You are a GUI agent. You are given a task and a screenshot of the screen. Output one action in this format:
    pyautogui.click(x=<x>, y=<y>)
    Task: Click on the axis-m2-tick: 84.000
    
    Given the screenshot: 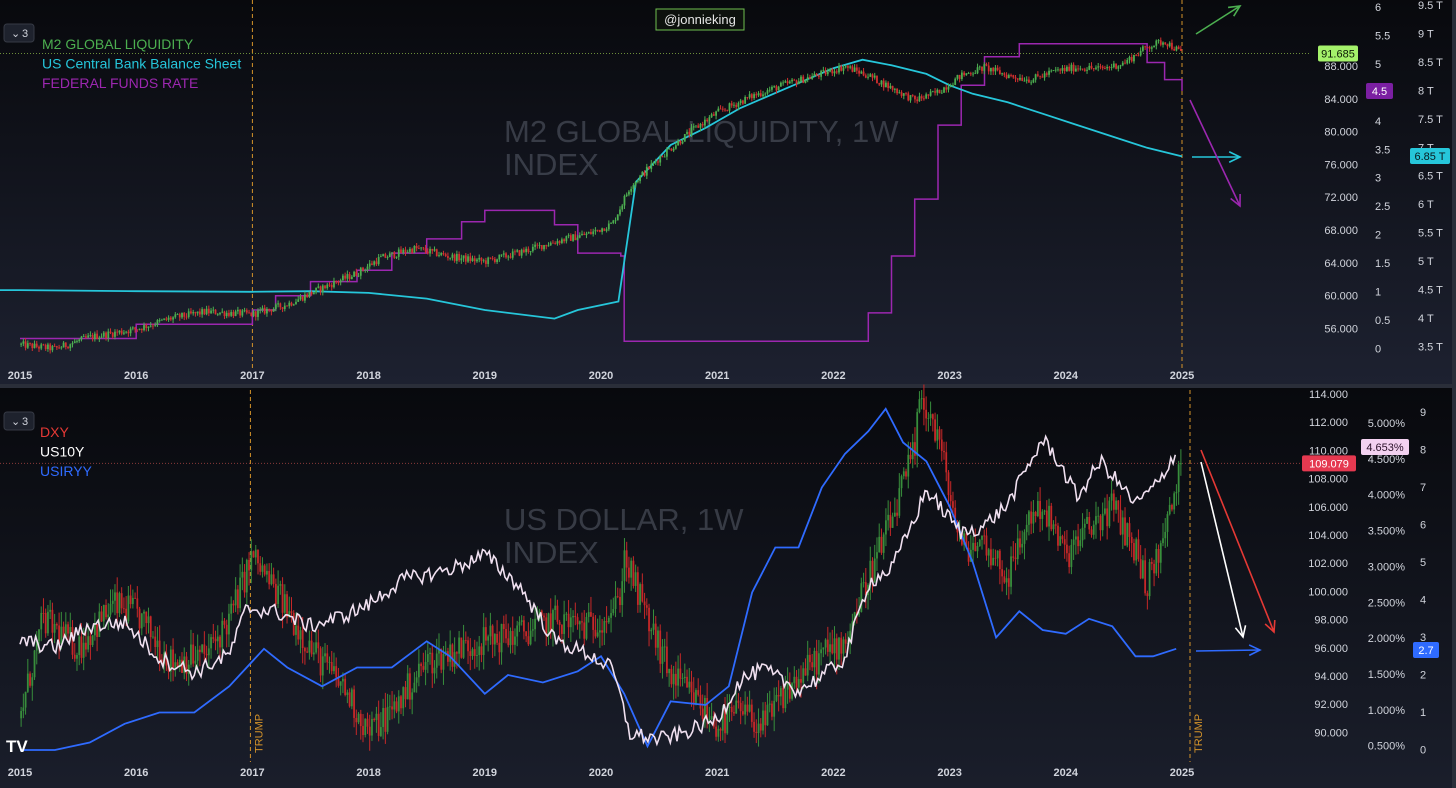 What is the action you would take?
    pyautogui.click(x=1341, y=100)
    